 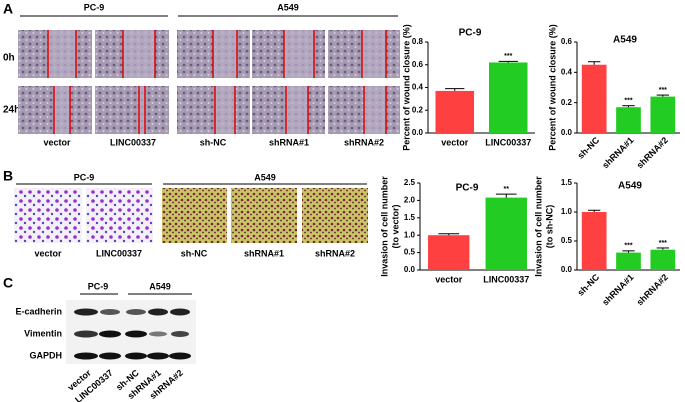 I want to click on y-axis-label: (to vector), so click(x=395, y=226).